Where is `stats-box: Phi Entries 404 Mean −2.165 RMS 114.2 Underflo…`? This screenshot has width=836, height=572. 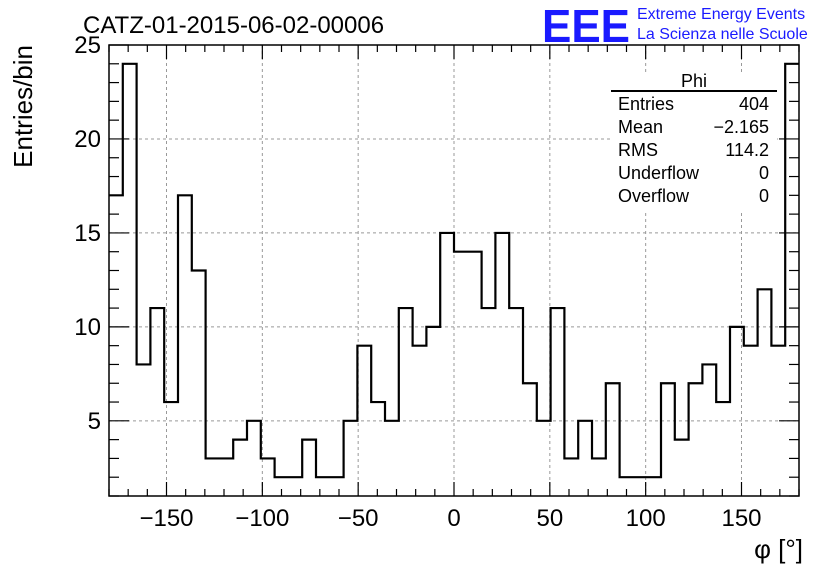 stats-box: Phi Entries 404 Mean −2.165 RMS 114.2 Underflo… is located at coordinates (694, 141).